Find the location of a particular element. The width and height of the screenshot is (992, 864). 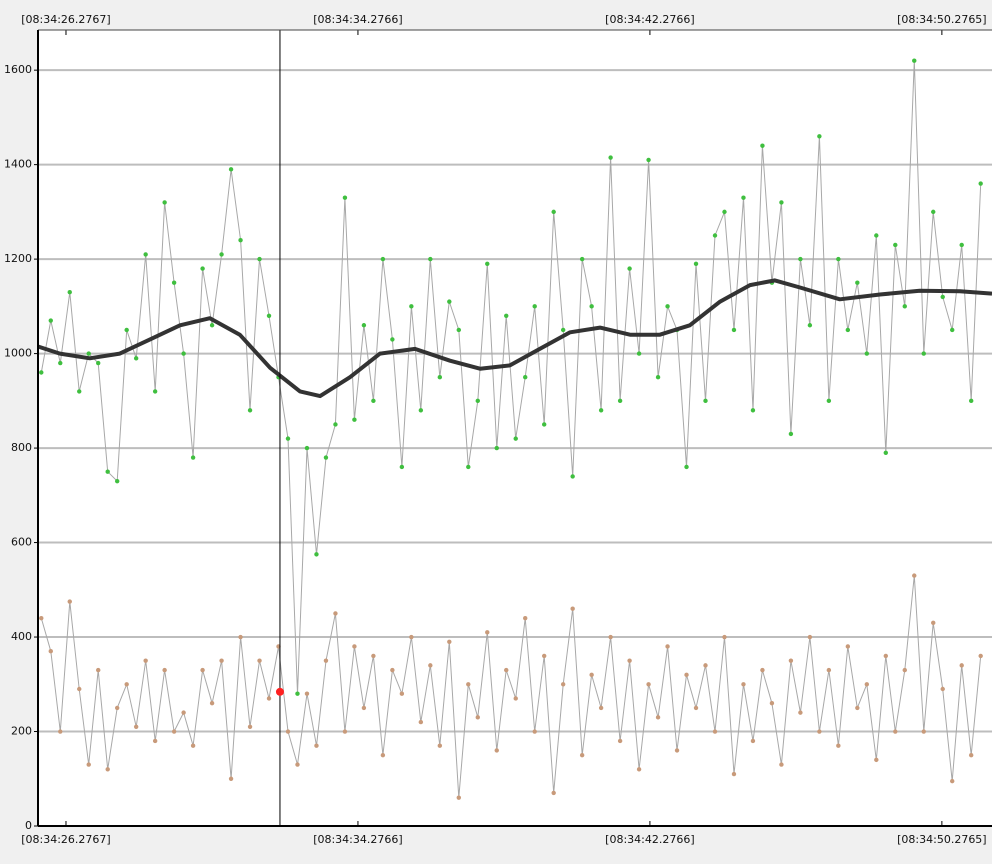

y-tick-label: 1600 is located at coordinates (18, 69).